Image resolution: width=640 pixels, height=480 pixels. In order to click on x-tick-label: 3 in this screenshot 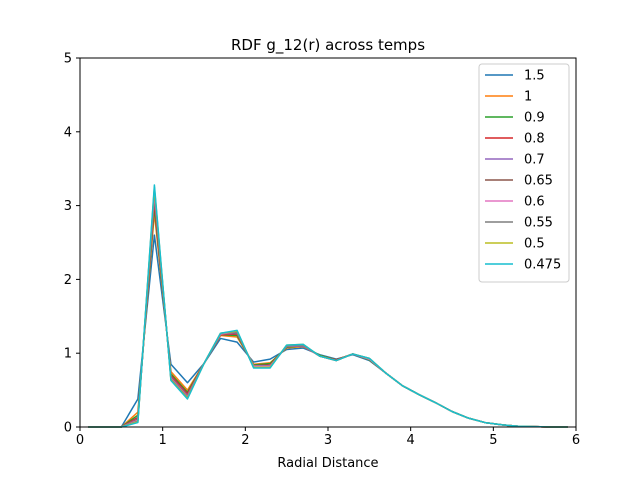, I will do `click(328, 440)`.